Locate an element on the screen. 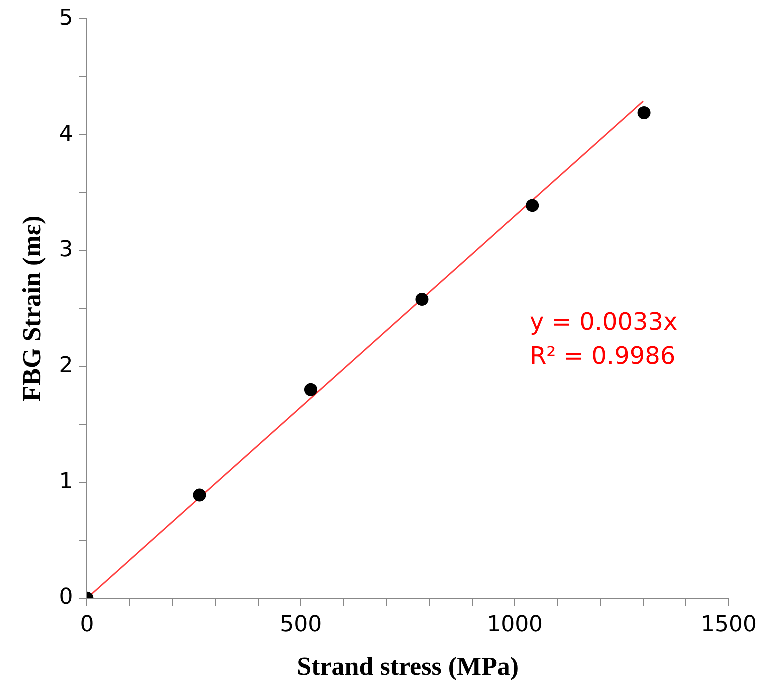 The width and height of the screenshot is (763, 696). x-tick-label: 1000 is located at coordinates (515, 625).